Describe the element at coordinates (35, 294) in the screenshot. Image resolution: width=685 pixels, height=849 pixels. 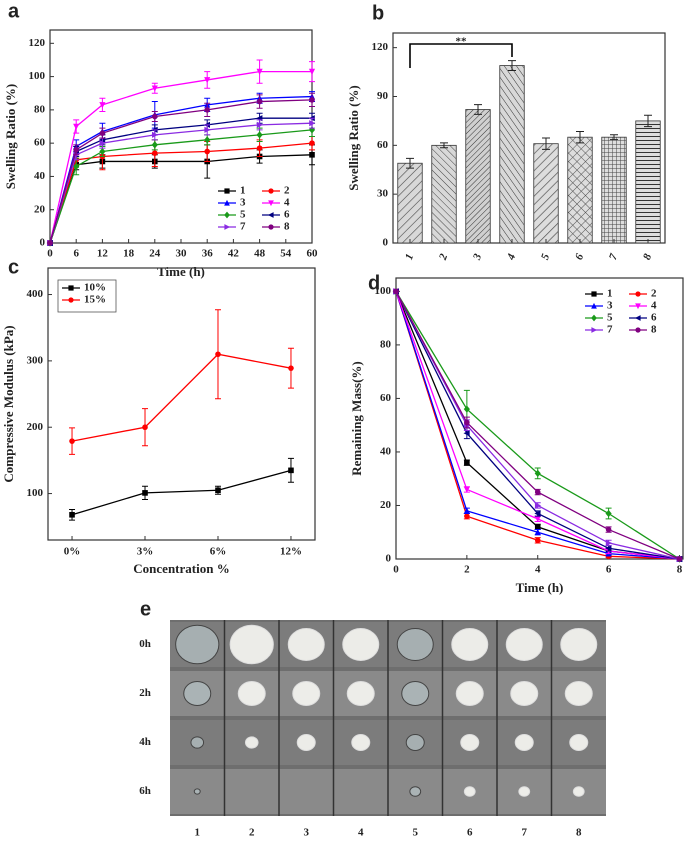
I see `y-tick-label: 400` at that location.